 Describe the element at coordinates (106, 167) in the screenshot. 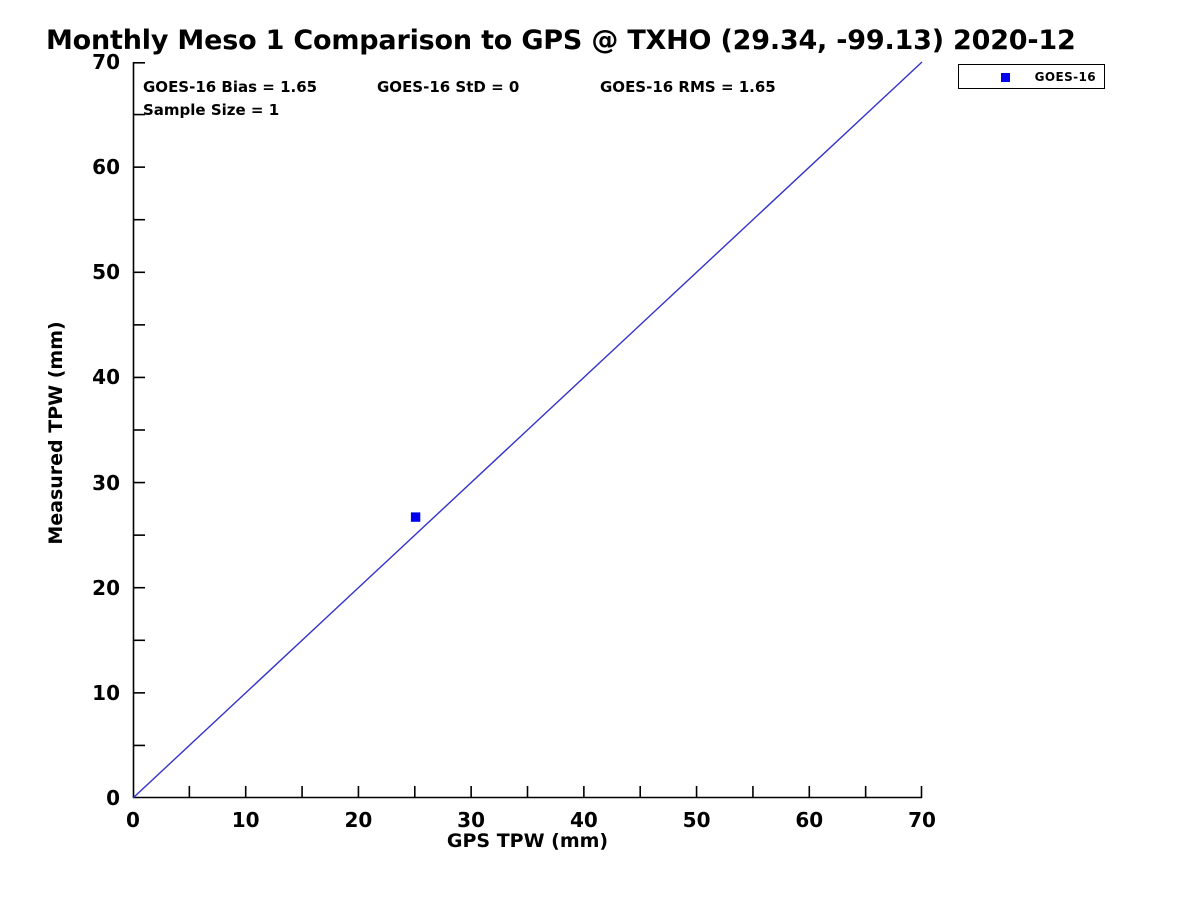

I see `y-tick-label: 60` at that location.